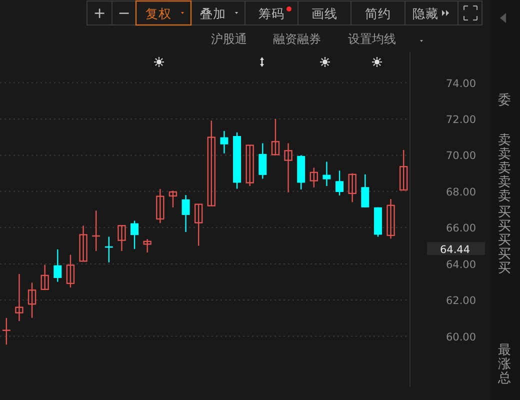 This screenshot has width=520, height=400. What do you see at coordinates (159, 13) in the screenshot?
I see `text: 复权` at bounding box center [159, 13].